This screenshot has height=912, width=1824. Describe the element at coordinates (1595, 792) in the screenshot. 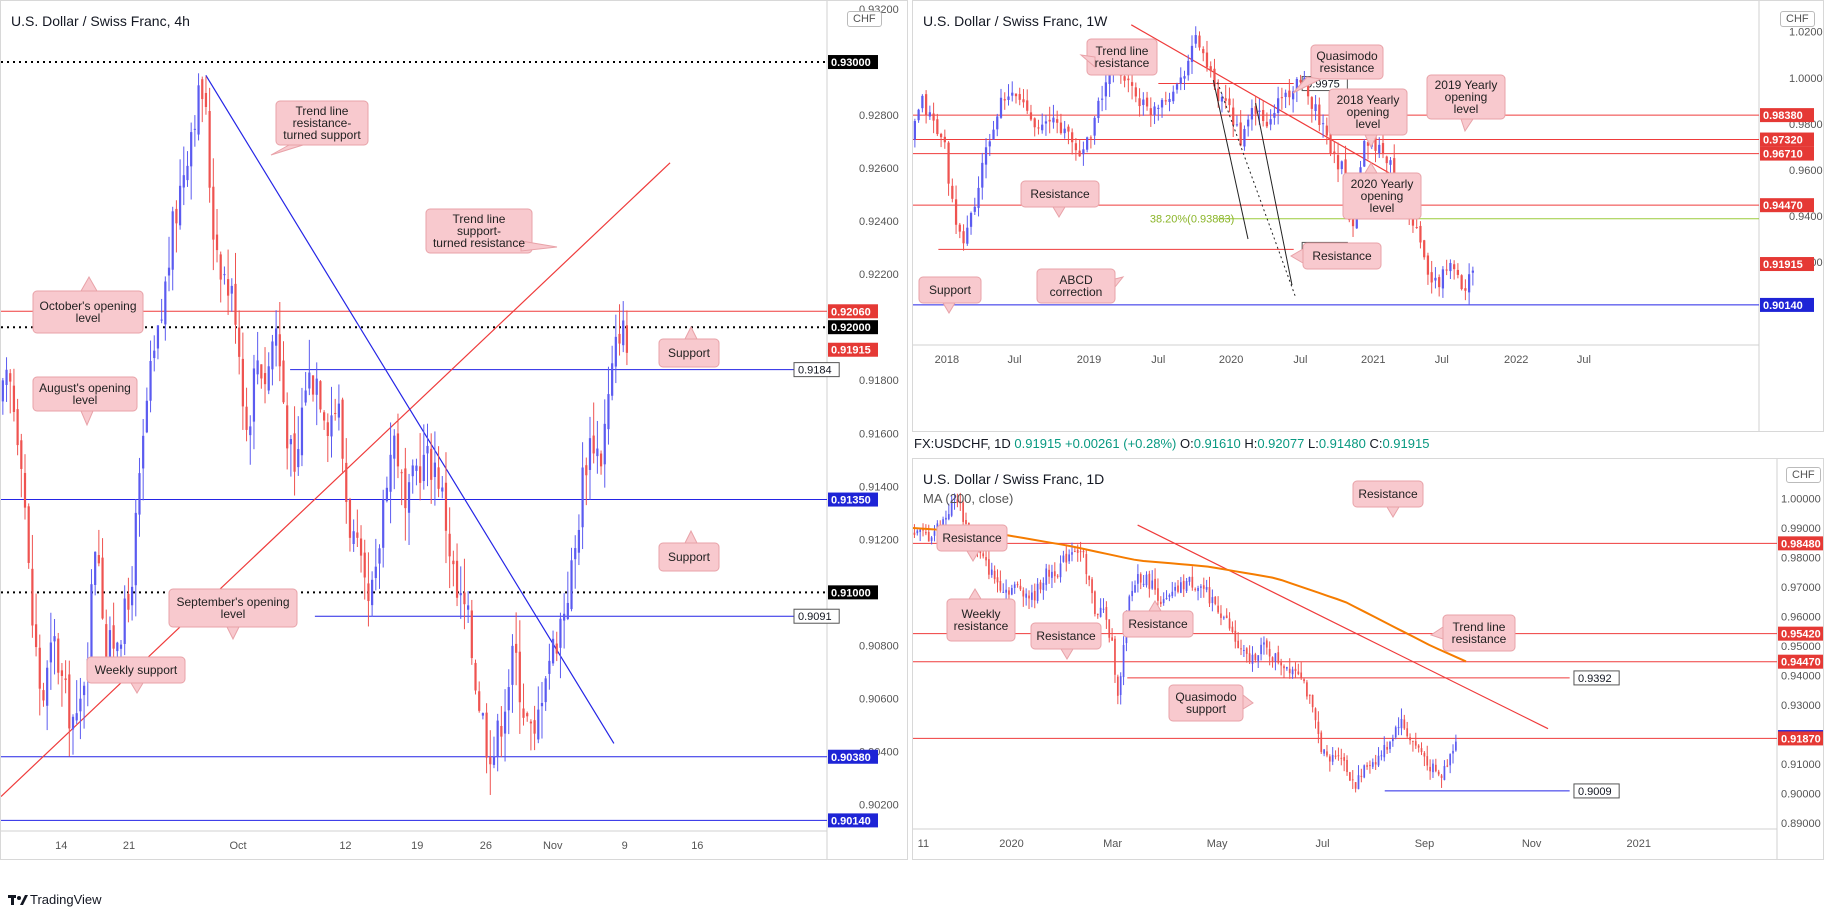

I see `chart-1d-level-label: 0.9009` at that location.